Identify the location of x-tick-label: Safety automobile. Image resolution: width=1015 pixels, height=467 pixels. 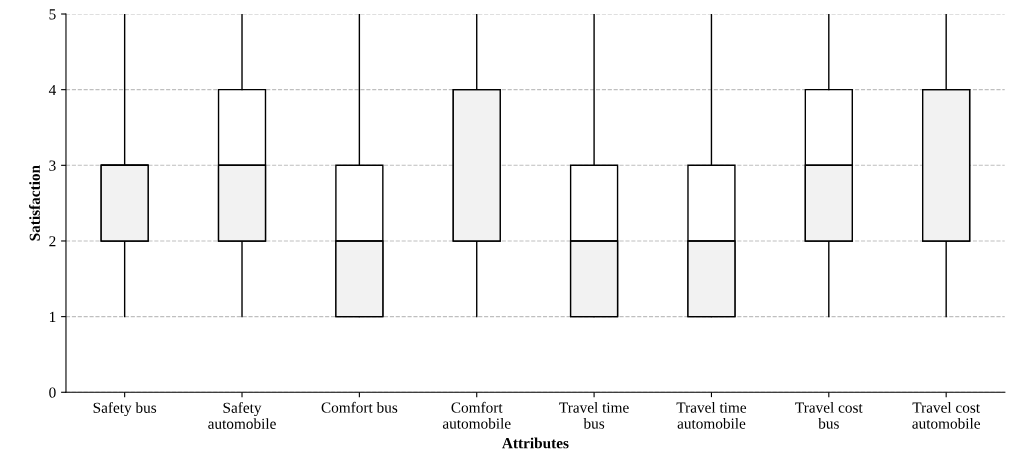
(242, 415).